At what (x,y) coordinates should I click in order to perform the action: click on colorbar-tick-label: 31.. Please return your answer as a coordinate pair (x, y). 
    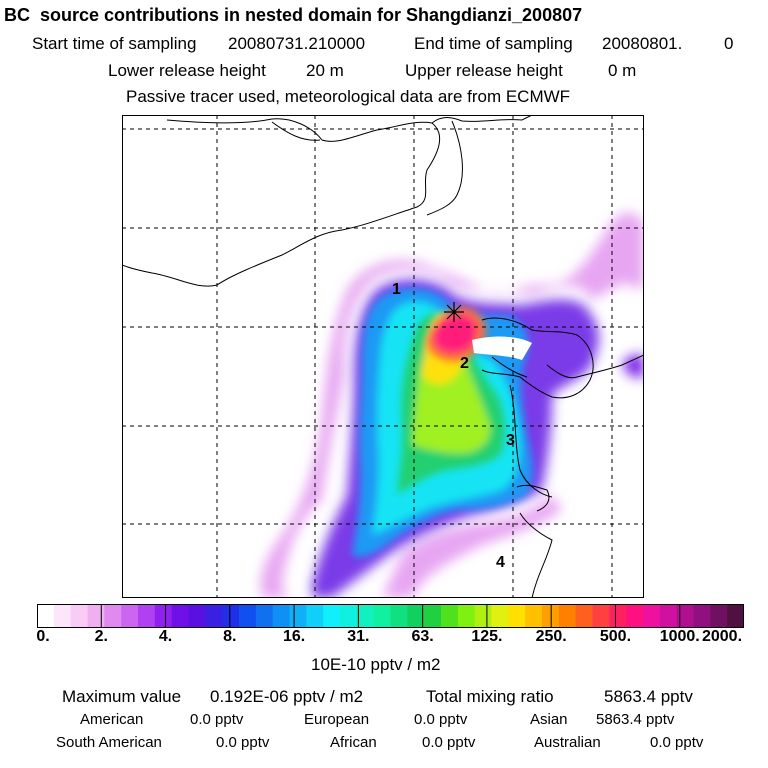
    Looking at the image, I should click on (358, 636).